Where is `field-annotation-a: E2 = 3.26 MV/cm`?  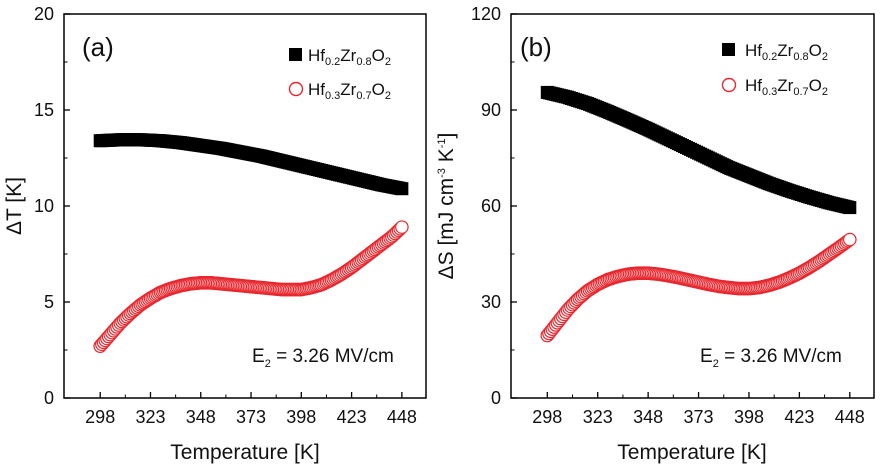
field-annotation-a: E2 = 3.26 MV/cm is located at coordinates (323, 358).